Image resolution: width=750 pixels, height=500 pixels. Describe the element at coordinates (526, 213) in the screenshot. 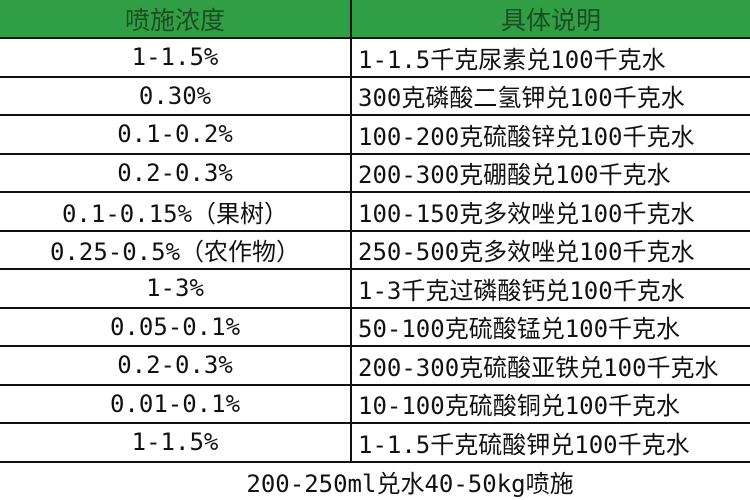

I see `description-cell: 100-150克多效唑兑100千克水` at that location.